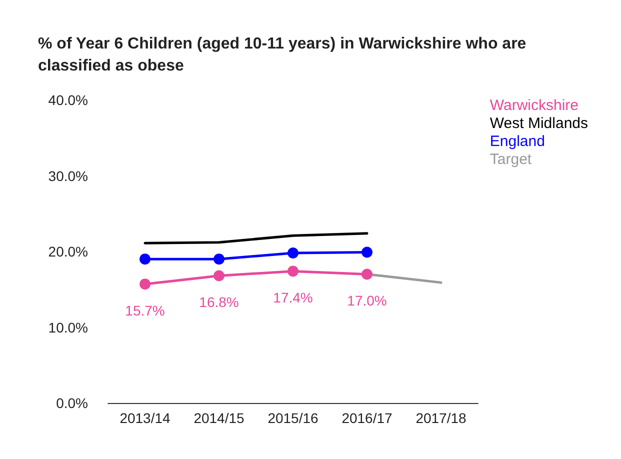 Image resolution: width=621 pixels, height=459 pixels. What do you see at coordinates (68, 252) in the screenshot?
I see `y-tick-label: 20.0%` at bounding box center [68, 252].